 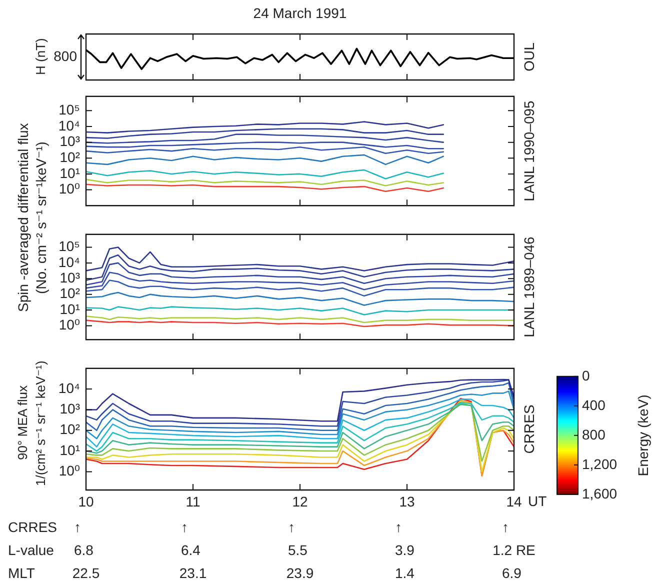 I want to click on text: 6.9, so click(x=512, y=572).